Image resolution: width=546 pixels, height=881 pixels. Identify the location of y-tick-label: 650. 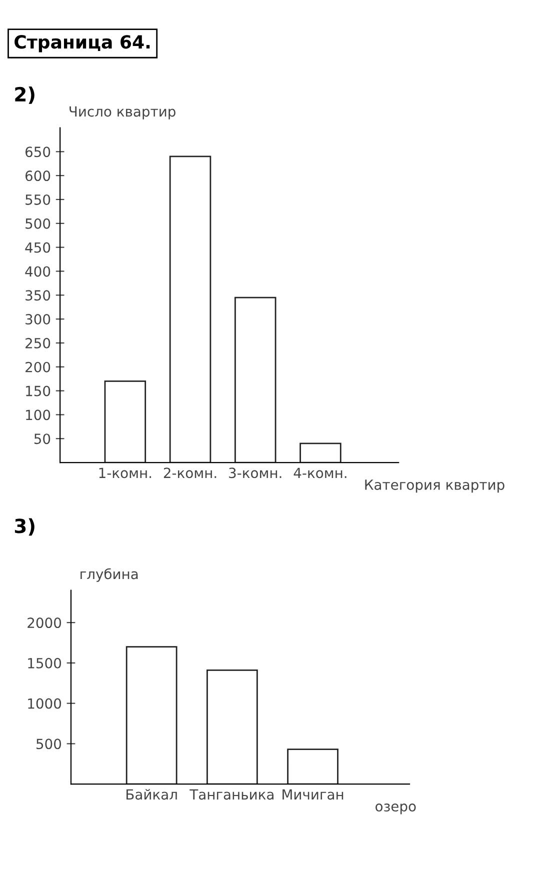
(37, 152).